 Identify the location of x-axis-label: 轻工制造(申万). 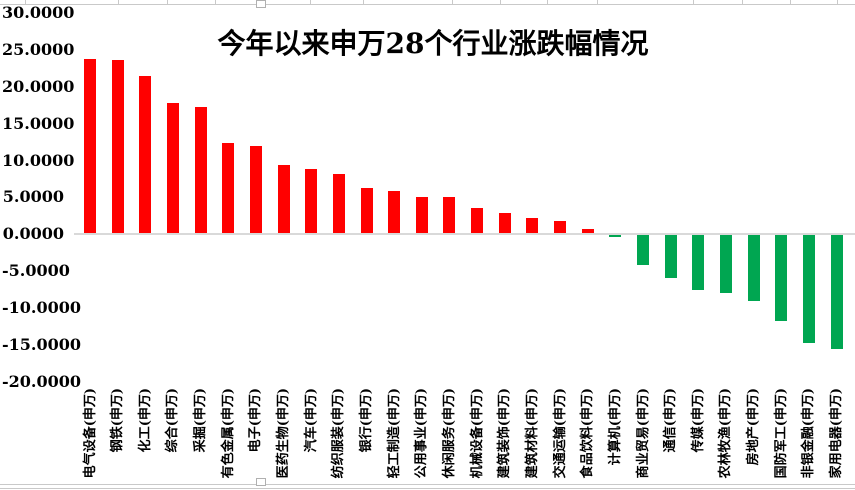
(394, 433).